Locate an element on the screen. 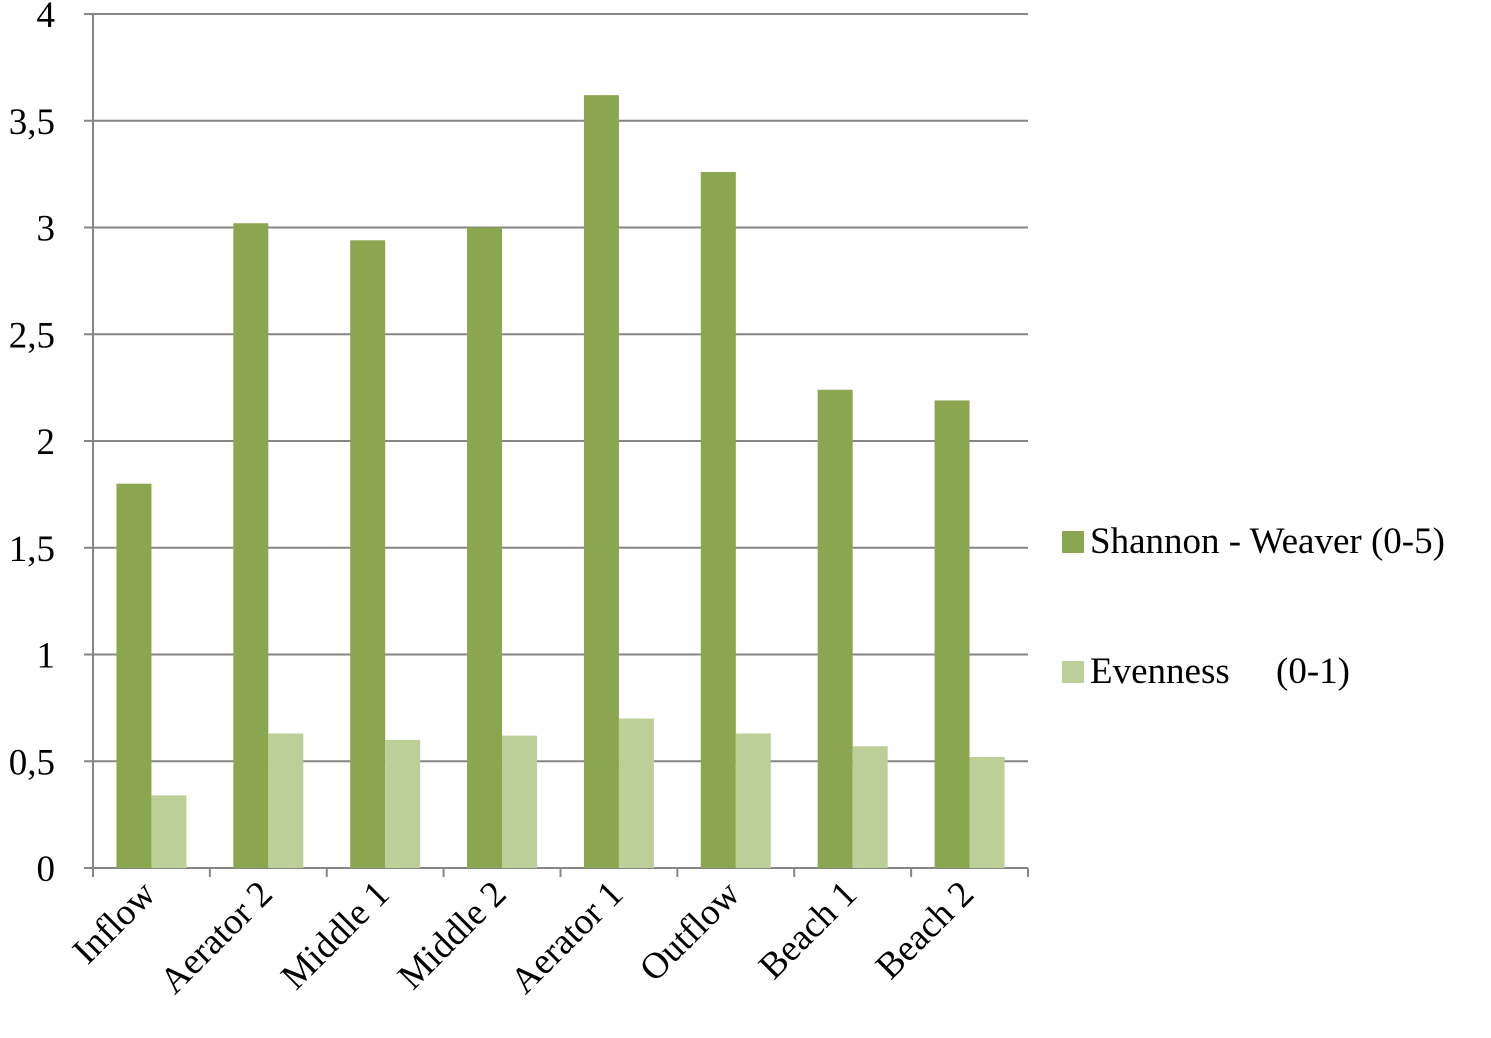 The image size is (1491, 1038). y-tick-label: 2,5 is located at coordinates (32, 335).